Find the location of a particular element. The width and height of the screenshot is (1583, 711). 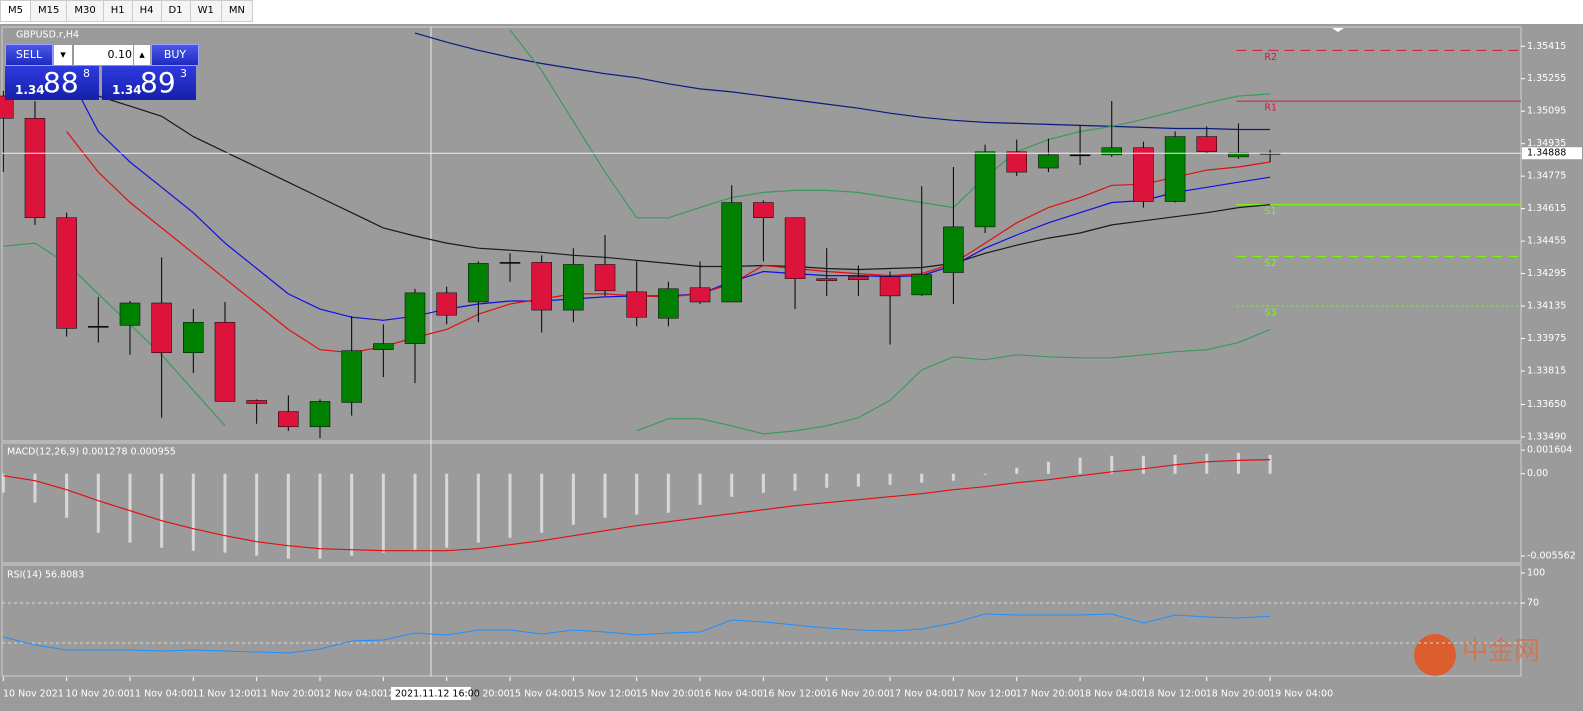

y-tick-label: -0.005562 is located at coordinates (1551, 555).